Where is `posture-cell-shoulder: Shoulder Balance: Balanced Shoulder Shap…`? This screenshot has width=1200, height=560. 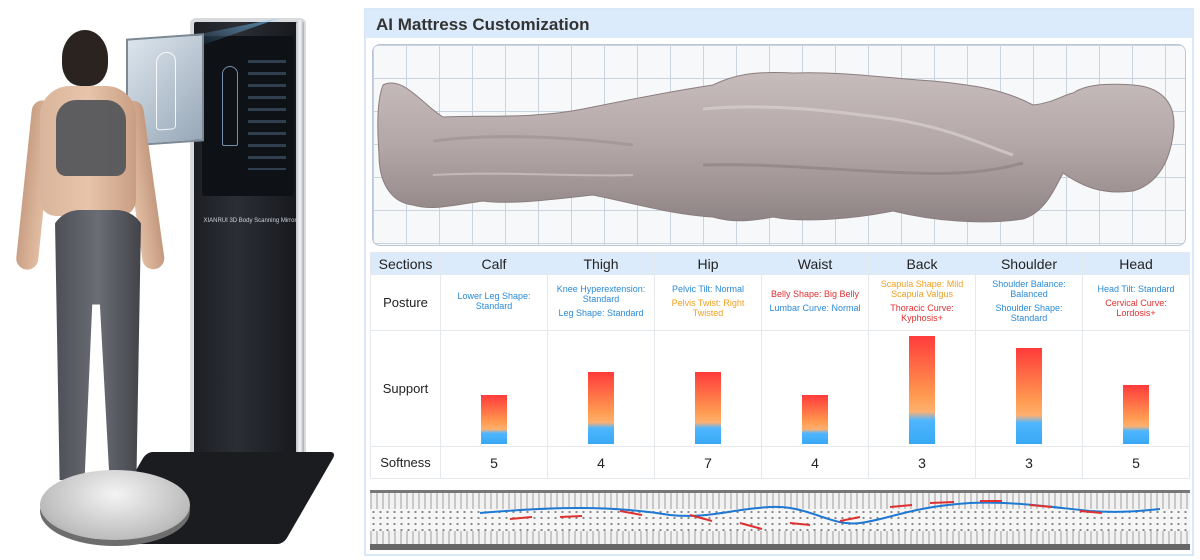
posture-cell-shoulder: Shoulder Balance: Balanced Shoulder Shap… is located at coordinates (1029, 302).